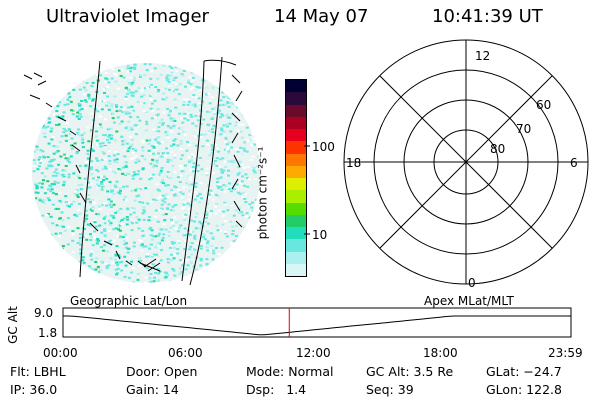  What do you see at coordinates (152, 389) in the screenshot?
I see `status-gain: Gain: 14` at bounding box center [152, 389].